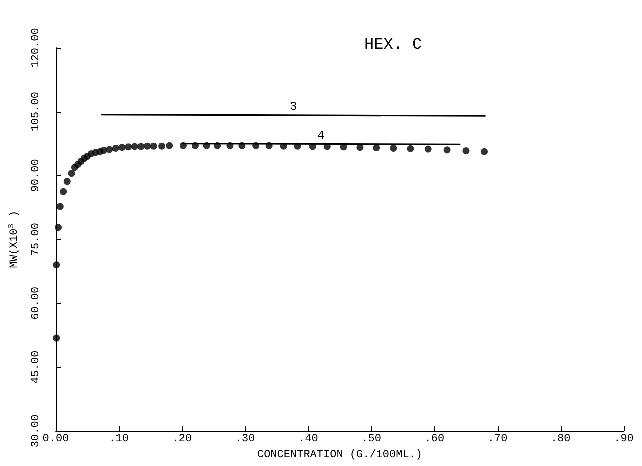 This screenshot has height=466, width=642. What do you see at coordinates (14, 239) in the screenshot?
I see `y-axis-title: MW(X103 )` at bounding box center [14, 239].